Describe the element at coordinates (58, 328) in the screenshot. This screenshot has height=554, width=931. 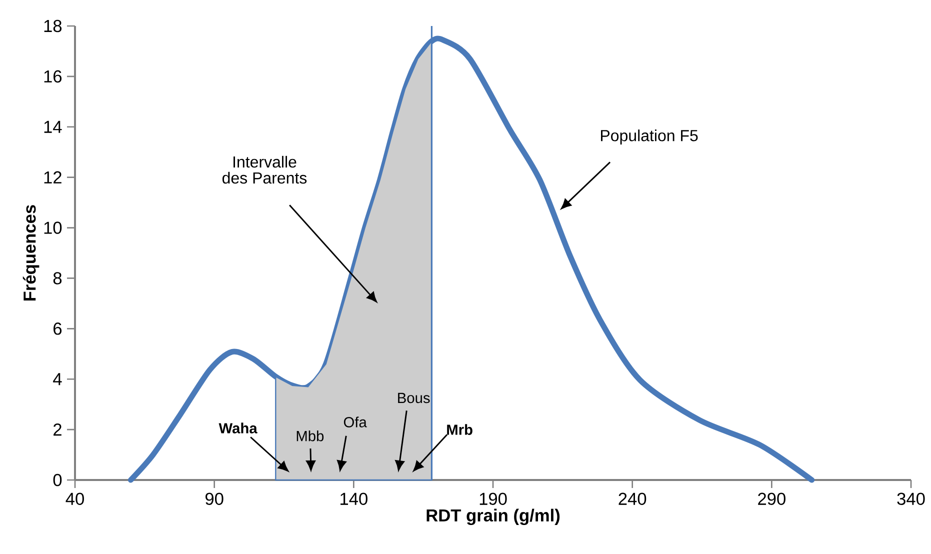
I see `y-tick-label: 6` at that location.